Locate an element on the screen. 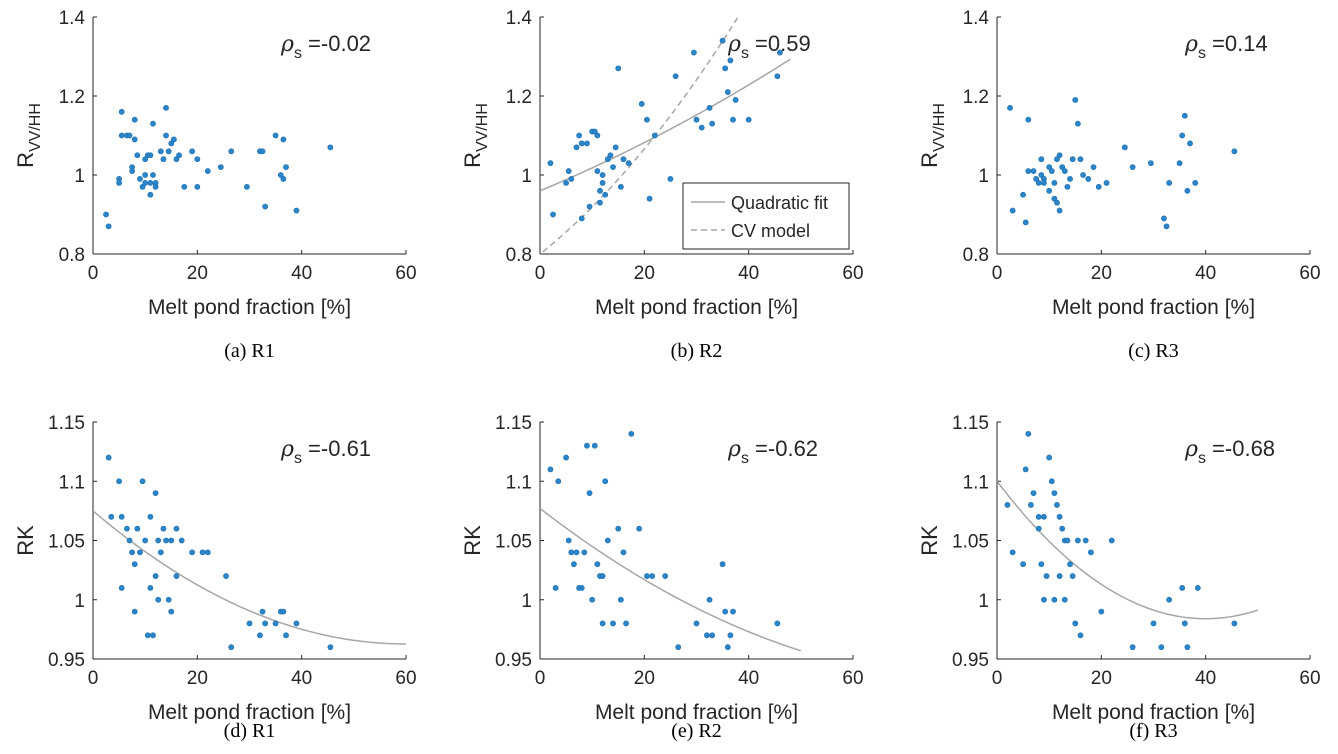  rho-value: =-0.62 is located at coordinates (783, 448).